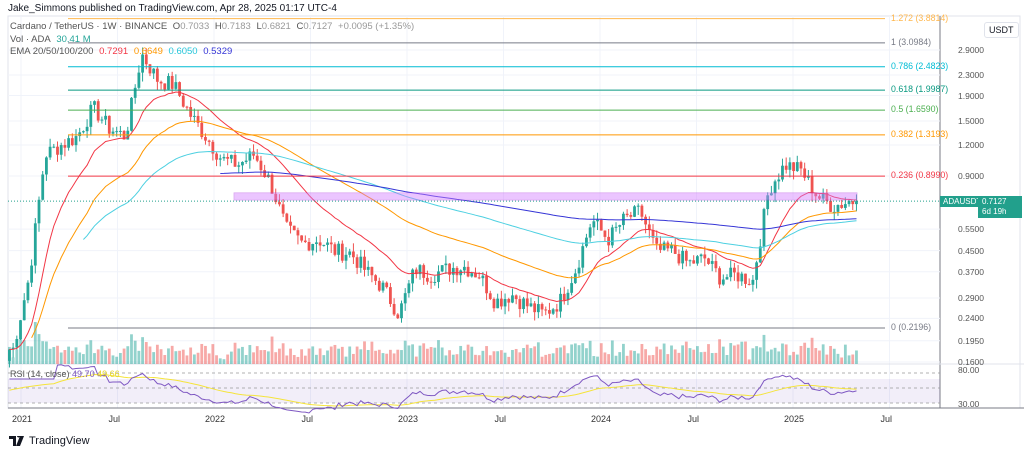  Describe the element at coordinates (920, 133) in the screenshot. I see `fib-label: 0.382 (1.3193)` at that location.